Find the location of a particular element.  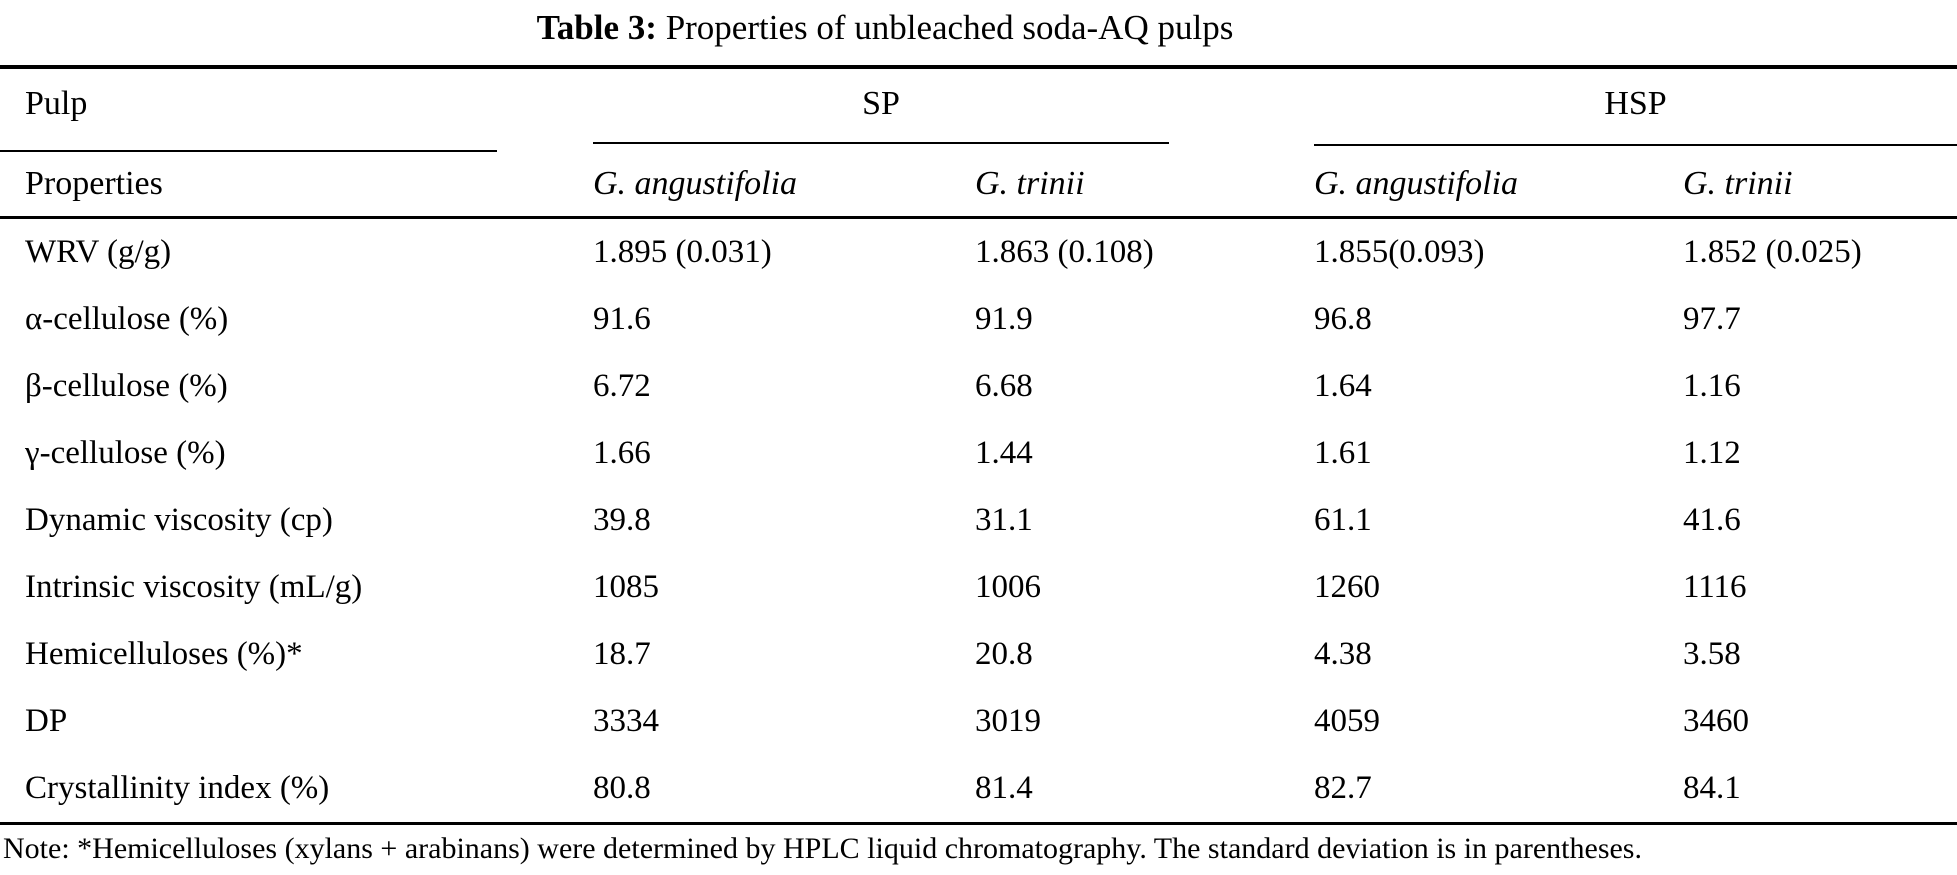

row-value: 1116 is located at coordinates (1715, 587).